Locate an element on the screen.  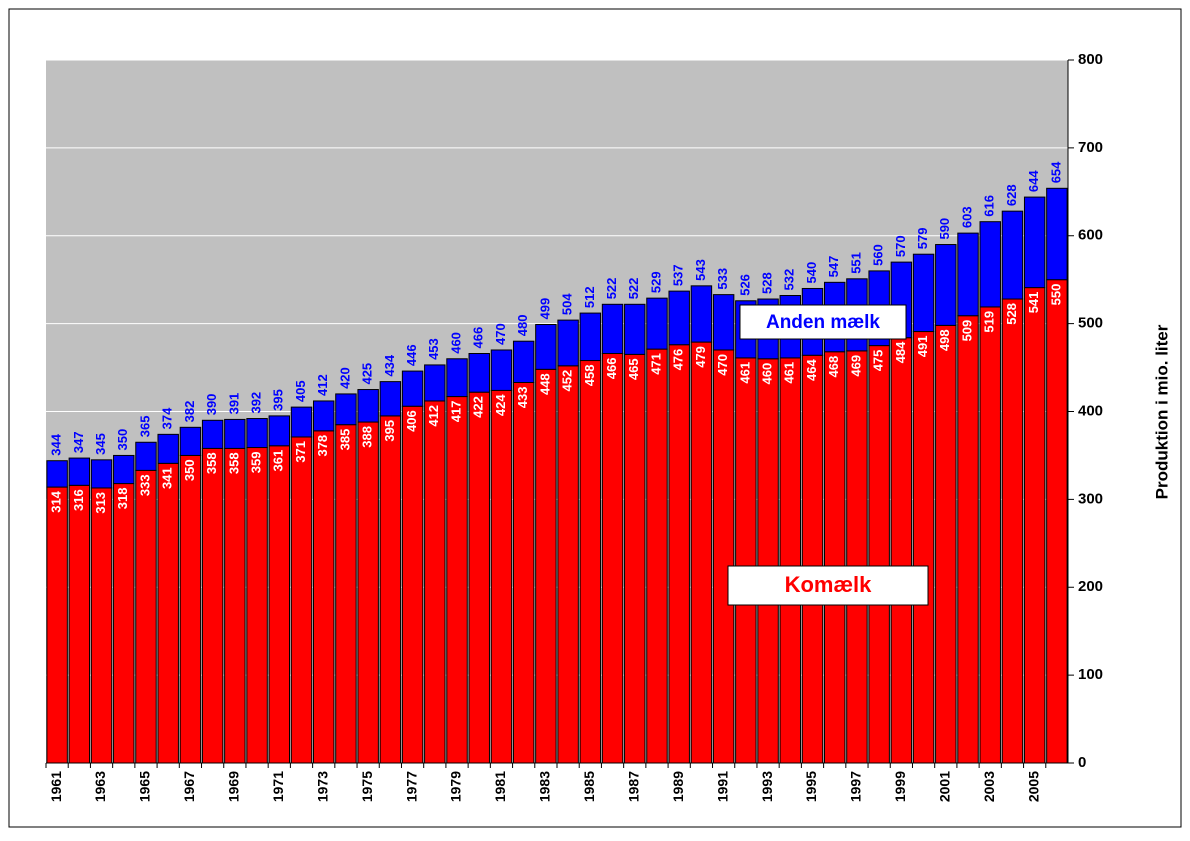
value-label: 468 is located at coordinates (833, 367).